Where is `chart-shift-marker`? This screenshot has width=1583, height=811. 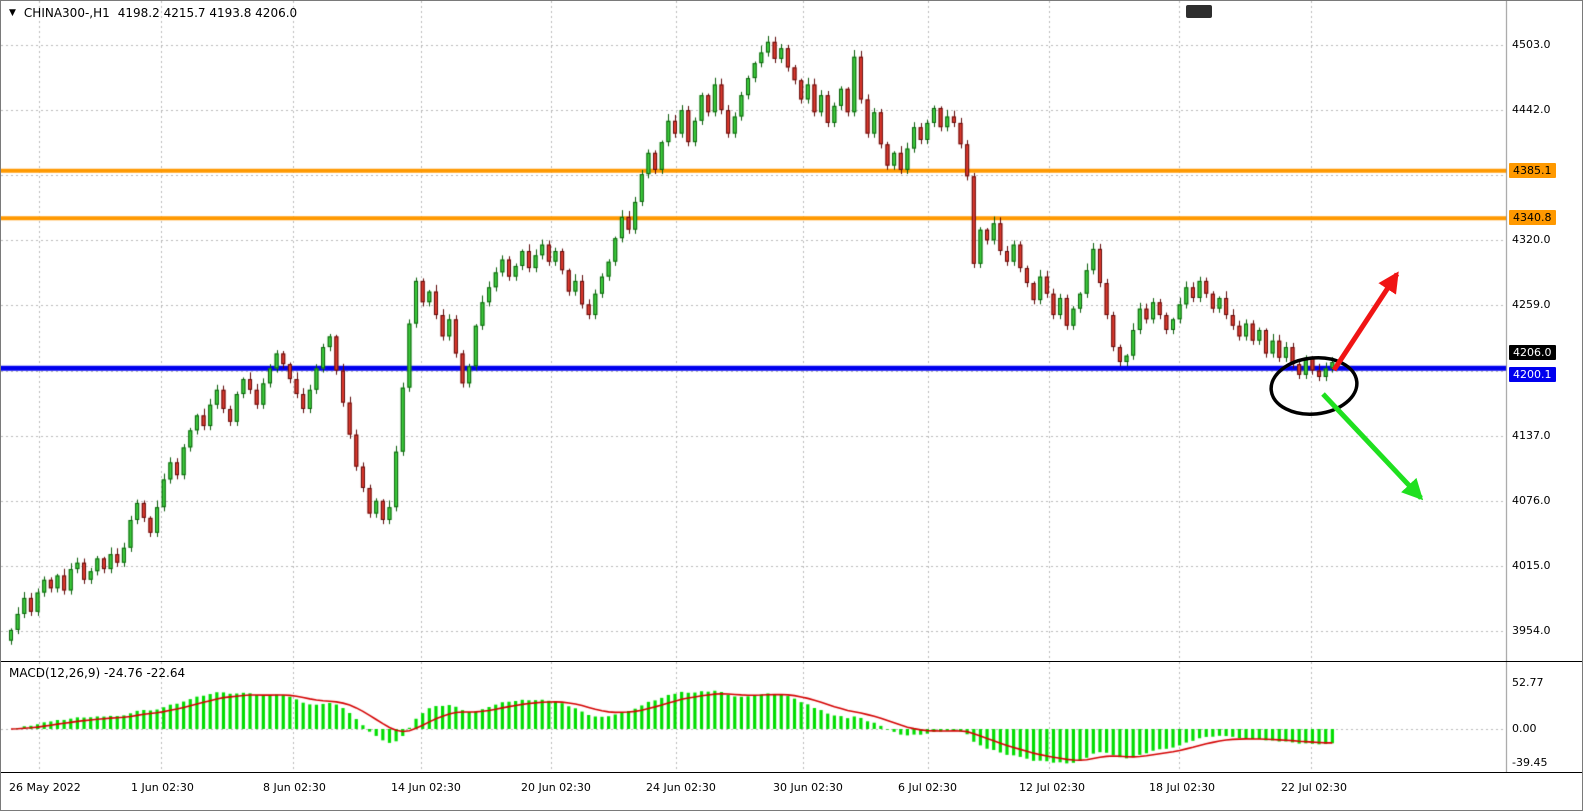 chart-shift-marker is located at coordinates (1199, 11).